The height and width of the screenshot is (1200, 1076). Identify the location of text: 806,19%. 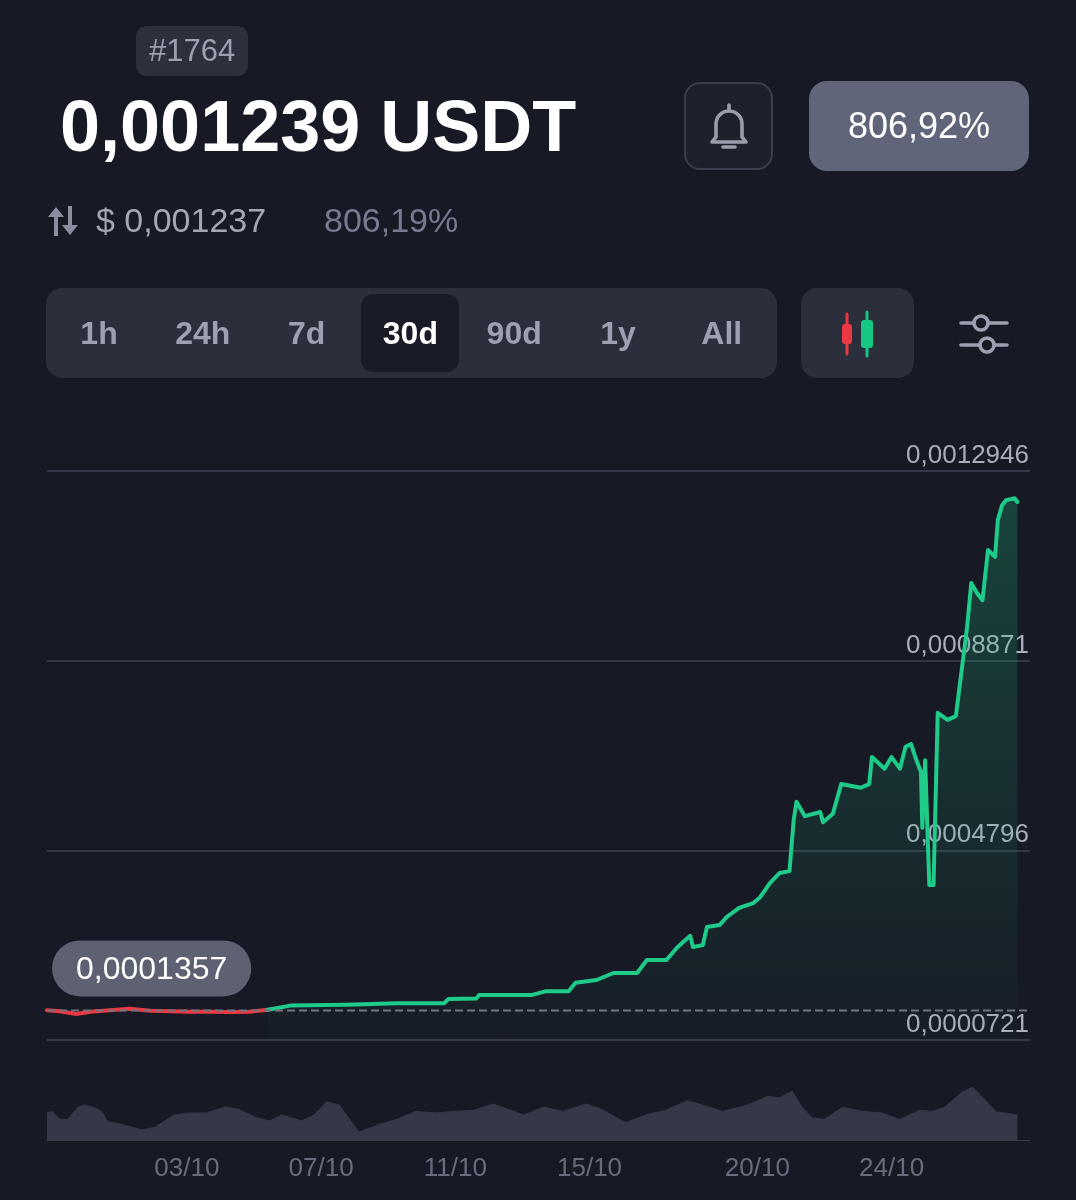
(391, 220).